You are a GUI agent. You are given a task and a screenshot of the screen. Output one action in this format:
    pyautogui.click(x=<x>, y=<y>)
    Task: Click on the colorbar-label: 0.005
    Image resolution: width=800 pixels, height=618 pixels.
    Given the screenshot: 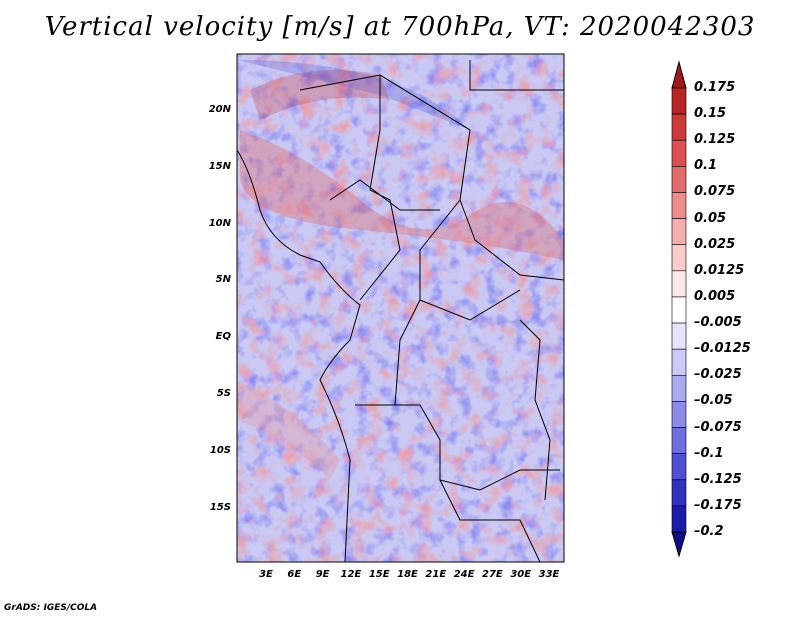 What is the action you would take?
    pyautogui.click(x=715, y=296)
    